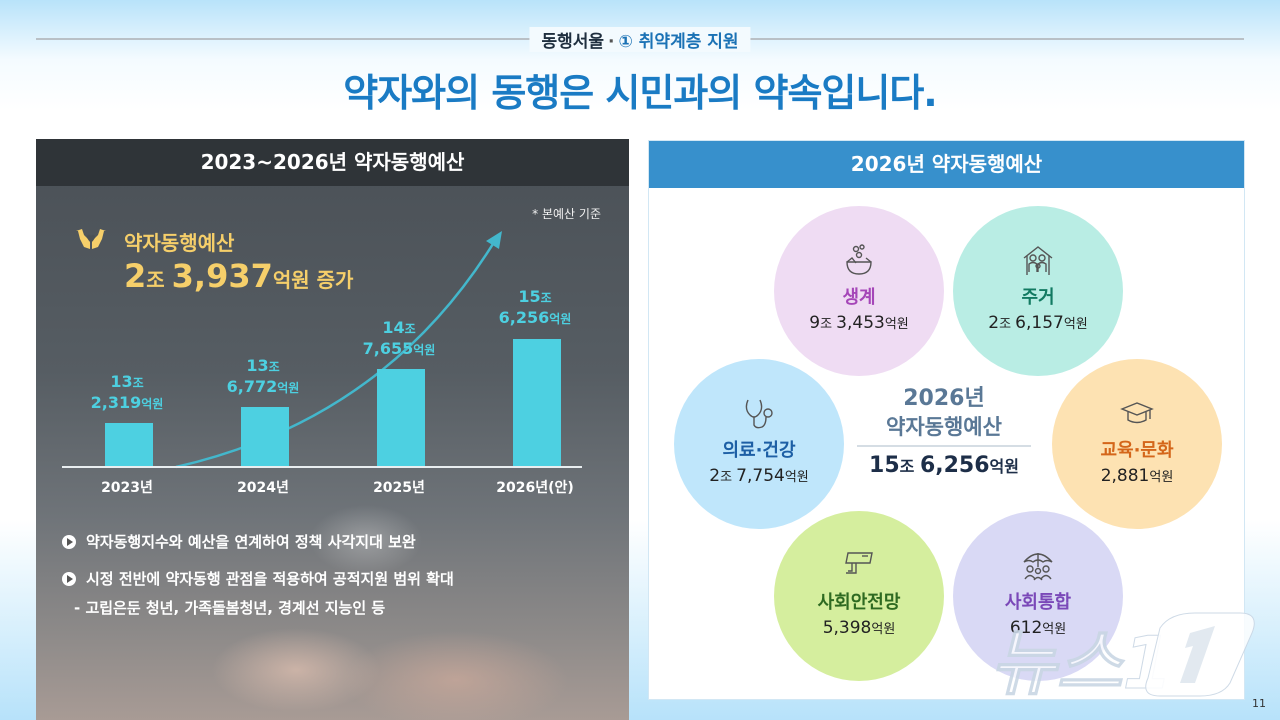  What do you see at coordinates (91, 239) in the screenshot?
I see `hands-heart-icon` at bounding box center [91, 239].